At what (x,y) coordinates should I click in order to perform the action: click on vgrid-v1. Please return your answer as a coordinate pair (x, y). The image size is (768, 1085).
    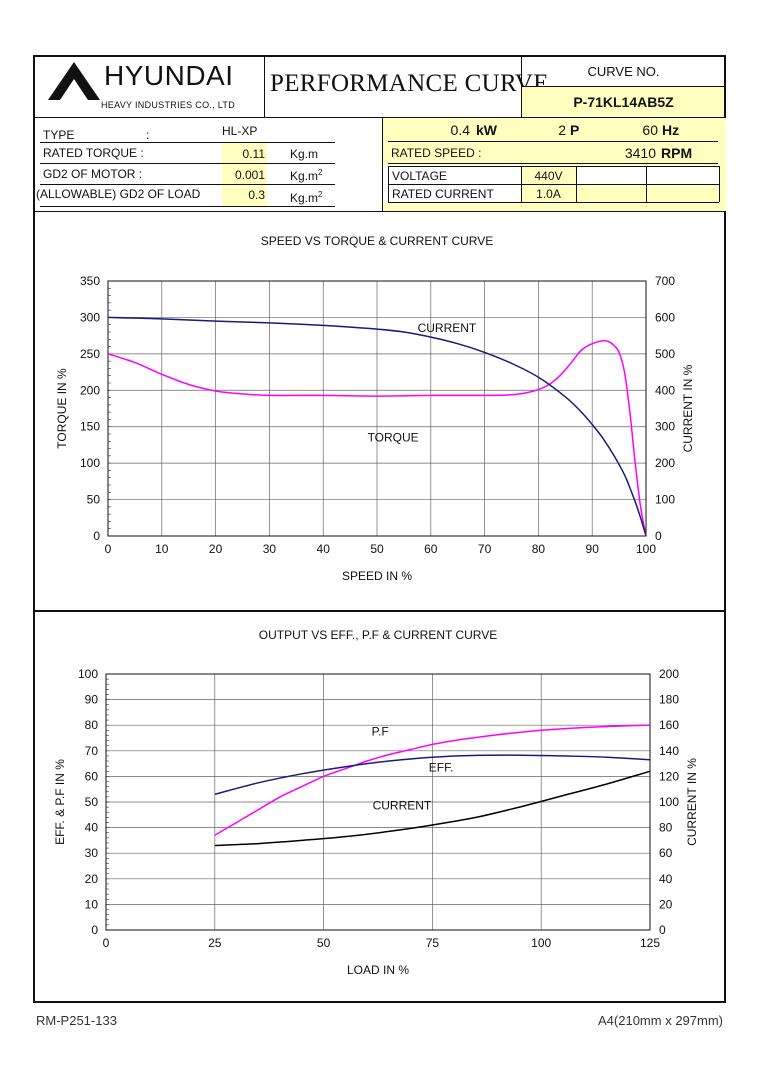
    Looking at the image, I should click on (521, 184).